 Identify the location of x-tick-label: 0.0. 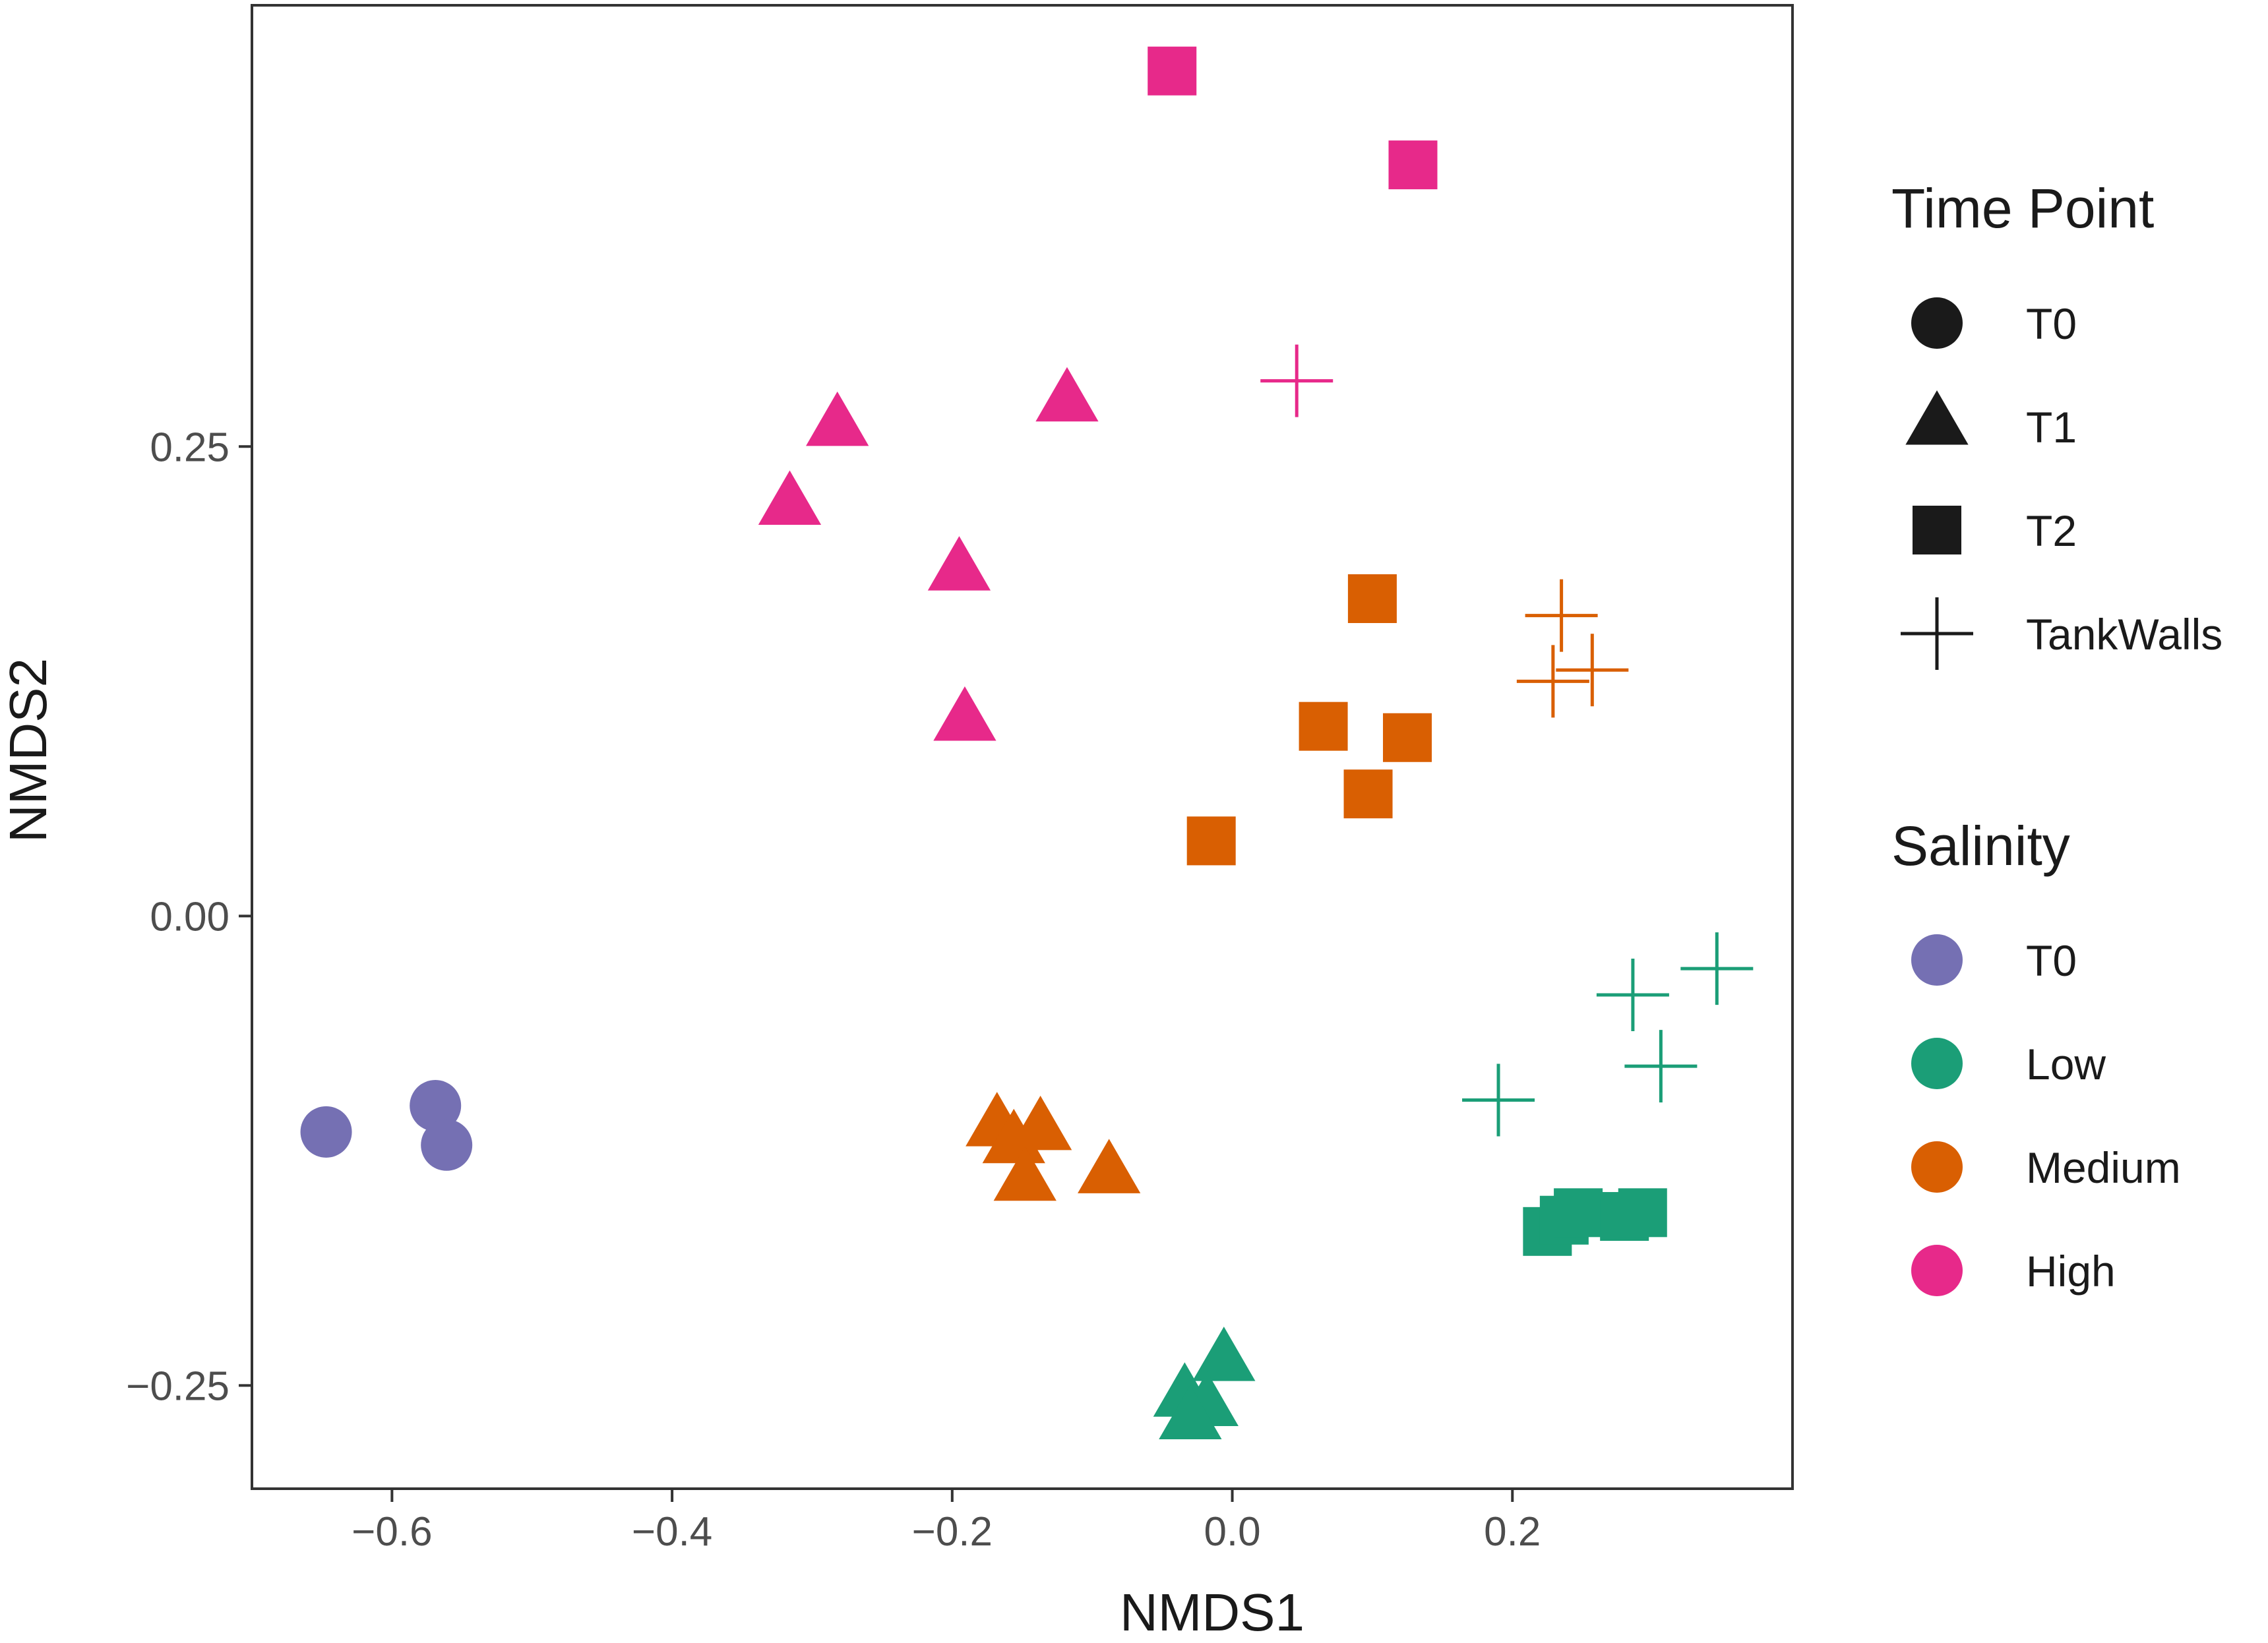
(1232, 1532).